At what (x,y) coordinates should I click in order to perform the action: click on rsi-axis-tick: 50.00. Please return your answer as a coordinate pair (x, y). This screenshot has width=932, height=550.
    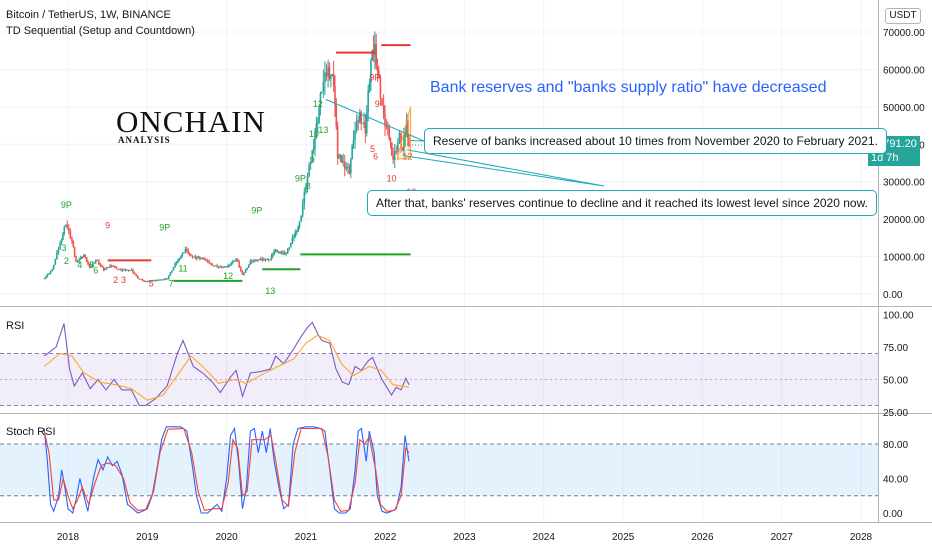
    Looking at the image, I should click on (895, 381).